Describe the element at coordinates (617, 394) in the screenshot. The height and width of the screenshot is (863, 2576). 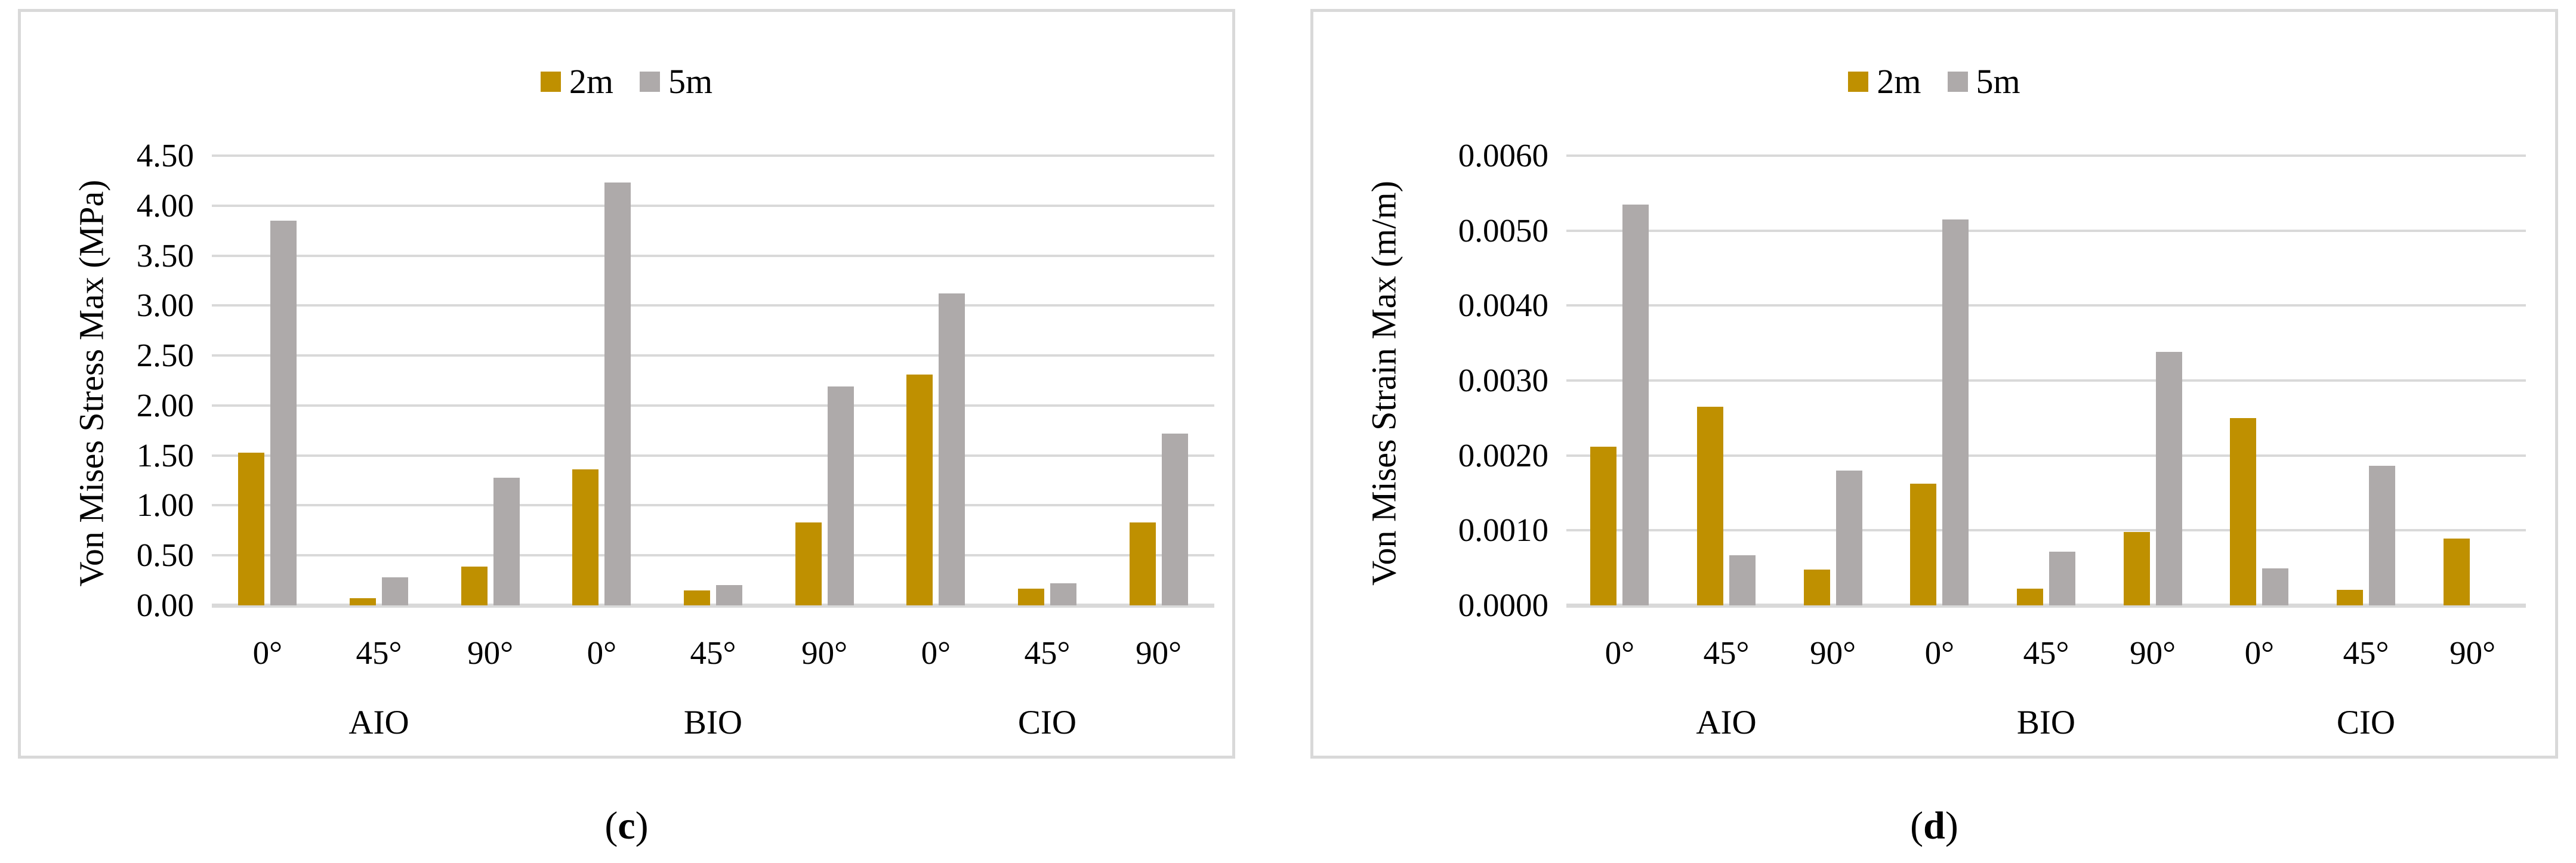
I see `bar-5m-BIO-0°` at that location.